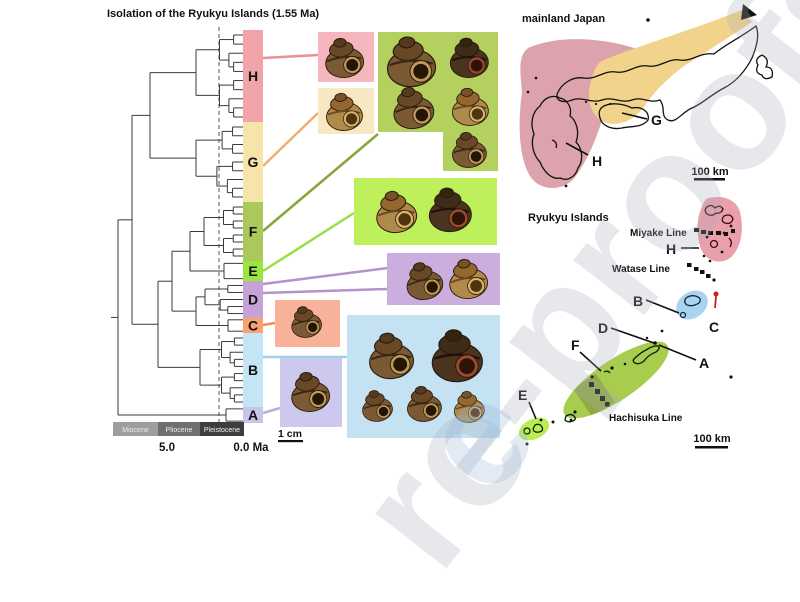  I want to click on shell-box-E, so click(425, 211).